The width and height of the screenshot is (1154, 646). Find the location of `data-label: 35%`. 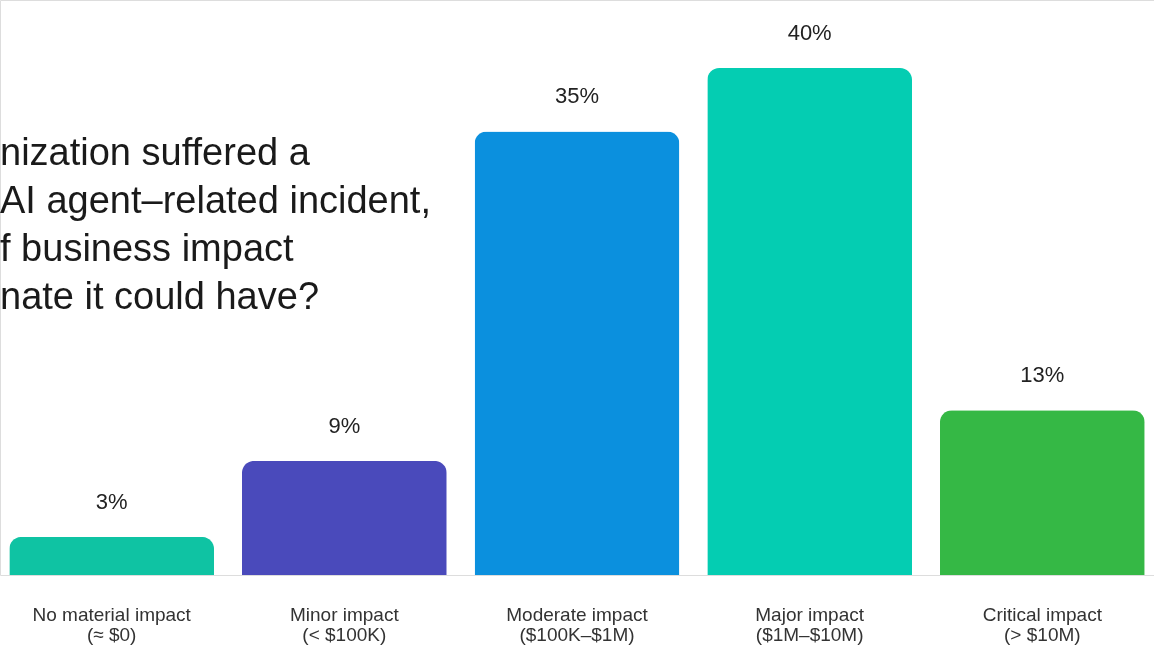

data-label: 35% is located at coordinates (577, 96).